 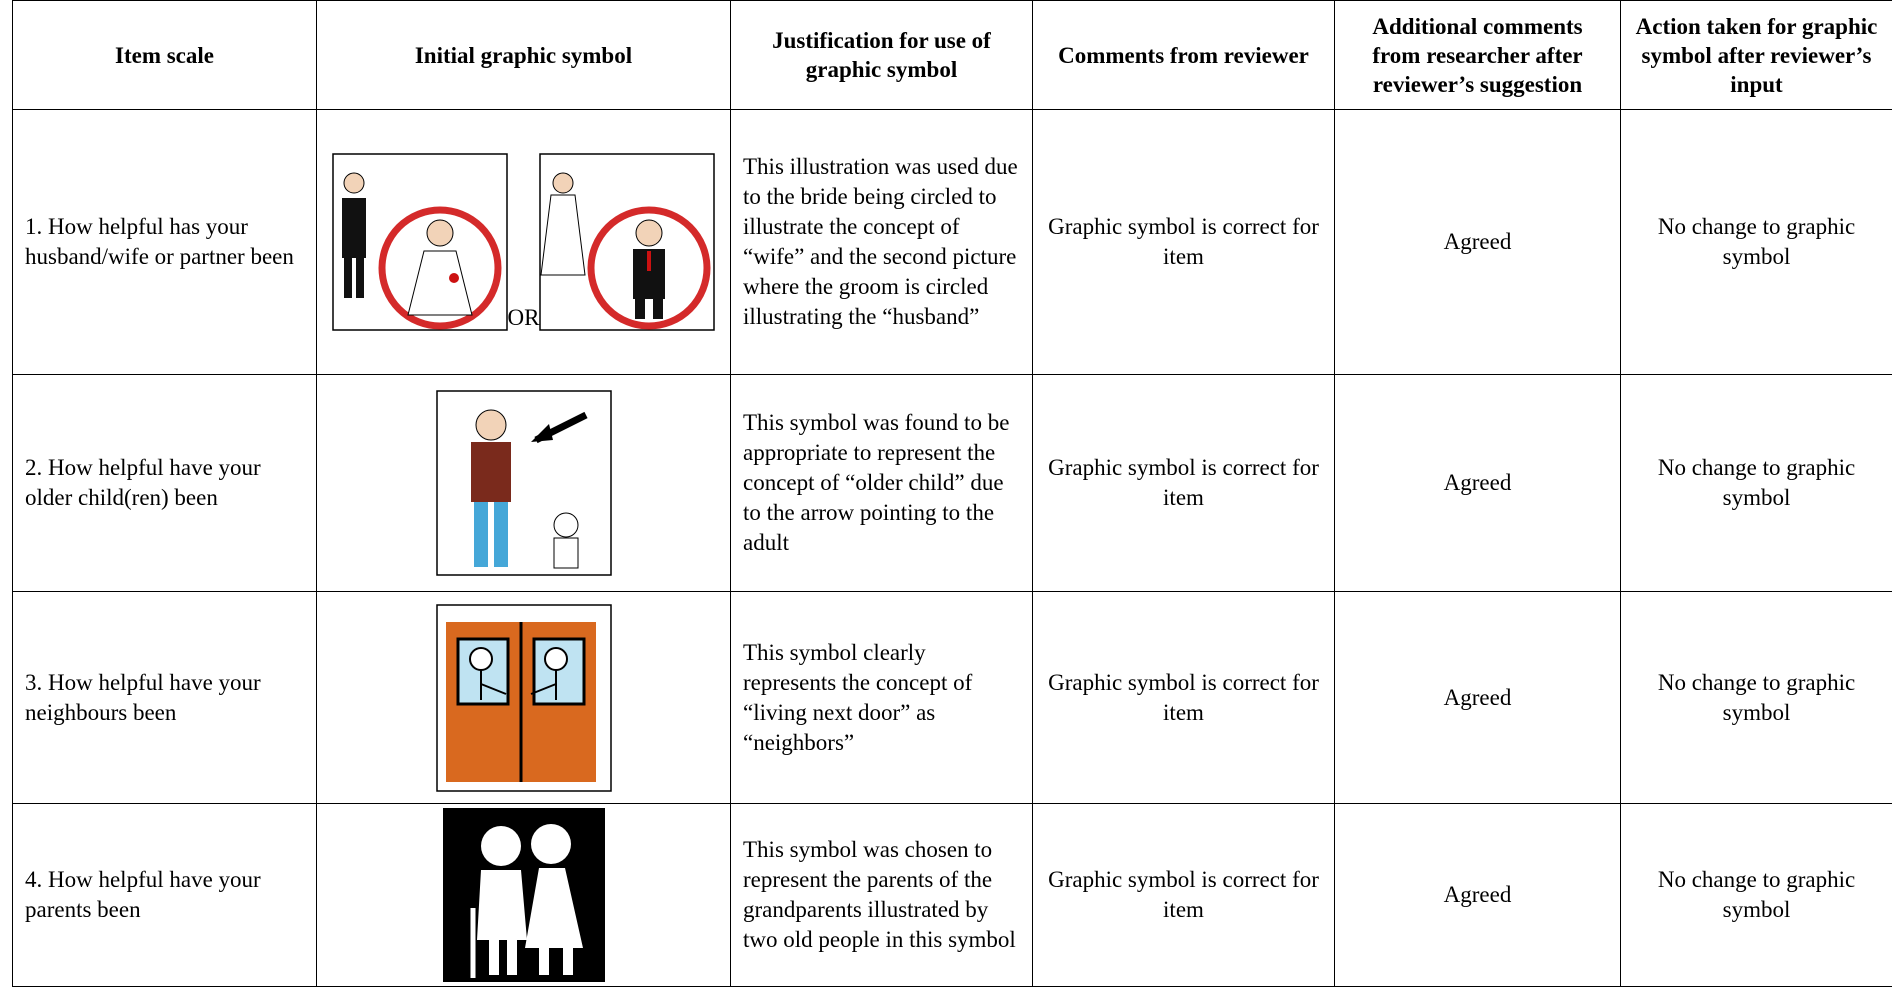 What do you see at coordinates (165, 55) in the screenshot?
I see `header-cell: Item scale` at bounding box center [165, 55].